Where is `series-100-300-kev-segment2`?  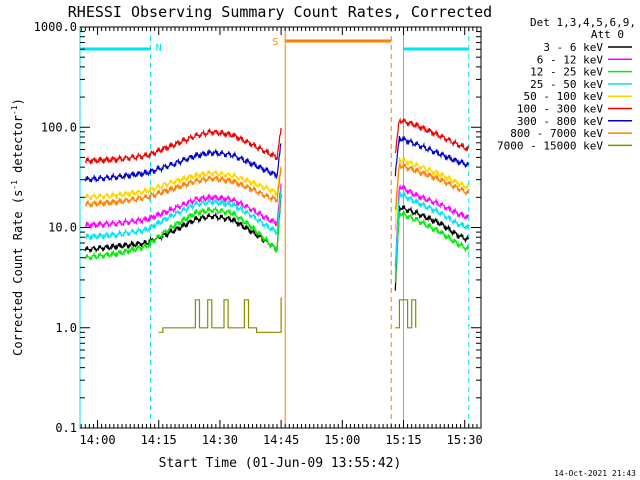
series-100-300-kev-segment2 is located at coordinates (432, 135).